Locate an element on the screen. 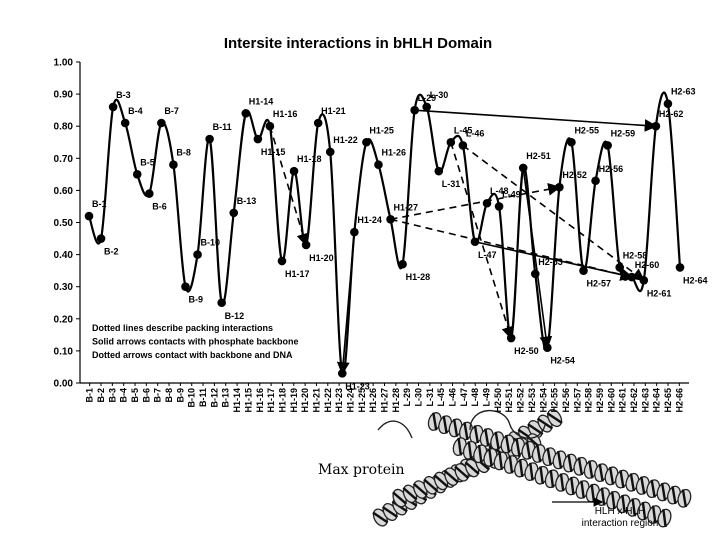 This screenshot has height=540, width=720. x-tick-label: B-8 is located at coordinates (169, 395).